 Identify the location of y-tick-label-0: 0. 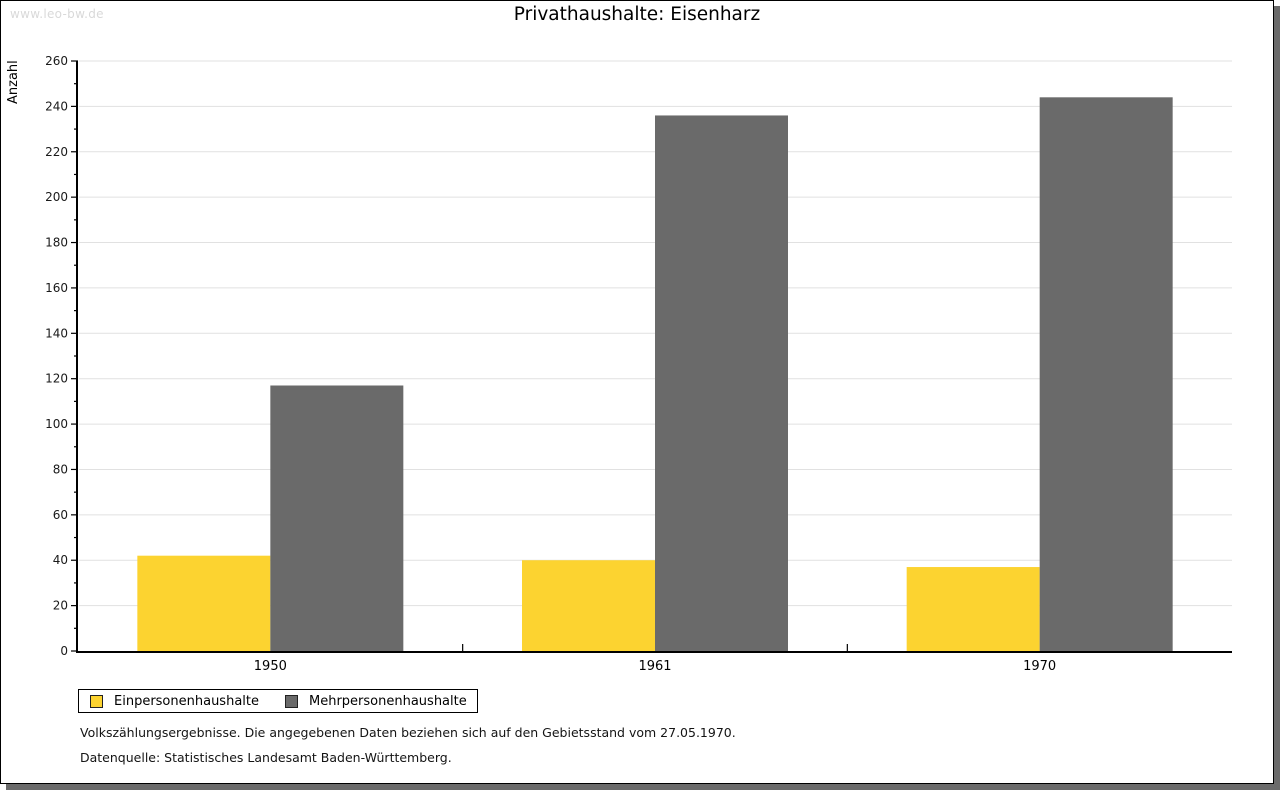
(64, 651).